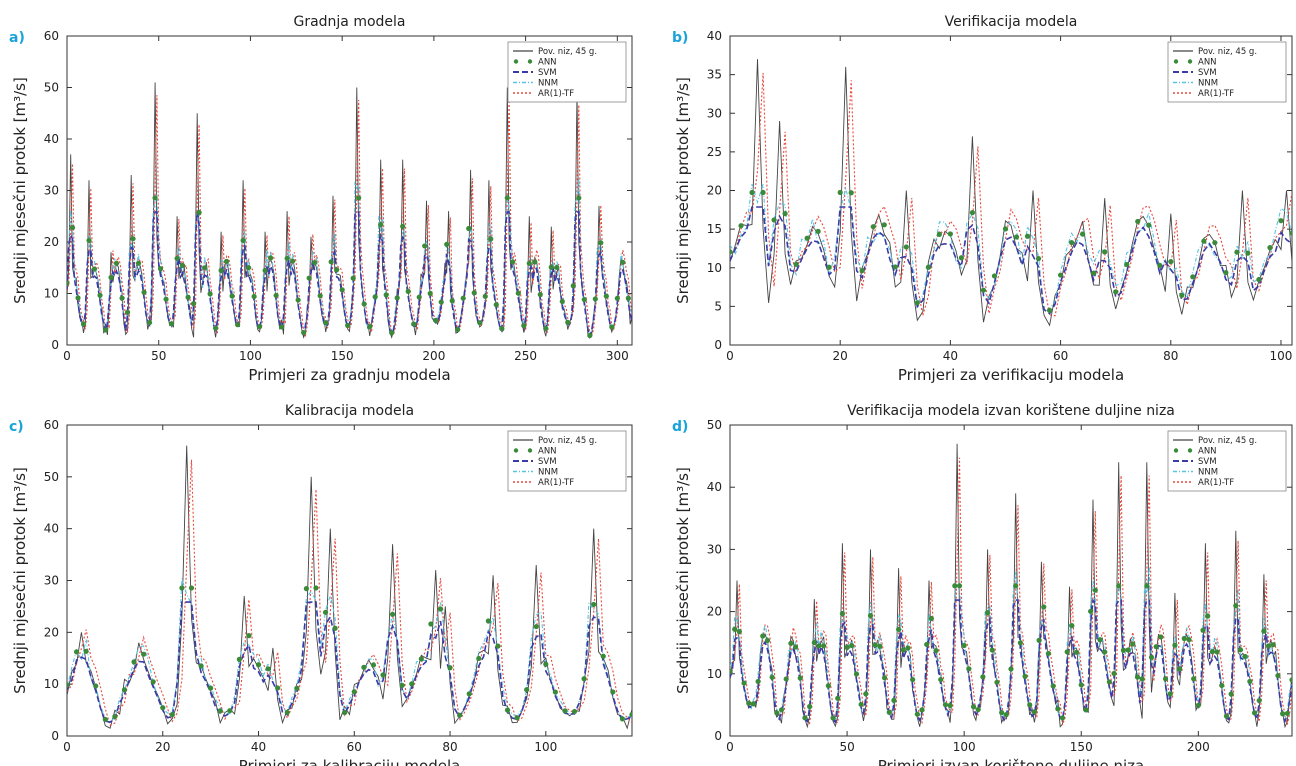 Image resolution: width=1296 pixels, height=766 pixels. I want to click on x-tick-label: 250, so click(525, 356).